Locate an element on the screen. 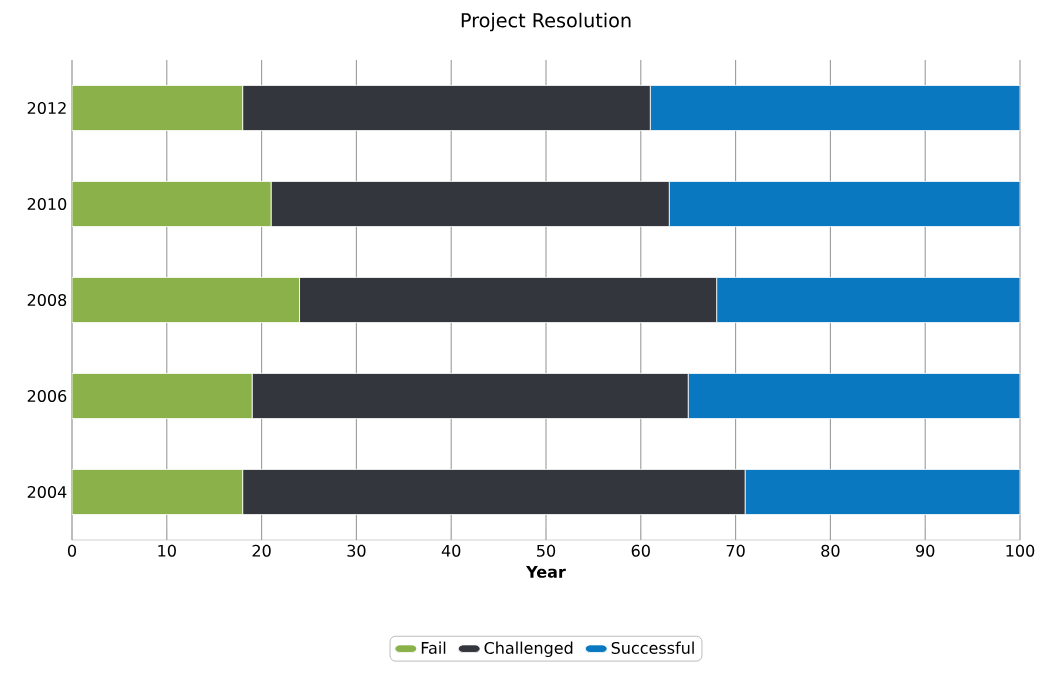 The height and width of the screenshot is (698, 1040). y-tick-label: 2004 is located at coordinates (47, 492).